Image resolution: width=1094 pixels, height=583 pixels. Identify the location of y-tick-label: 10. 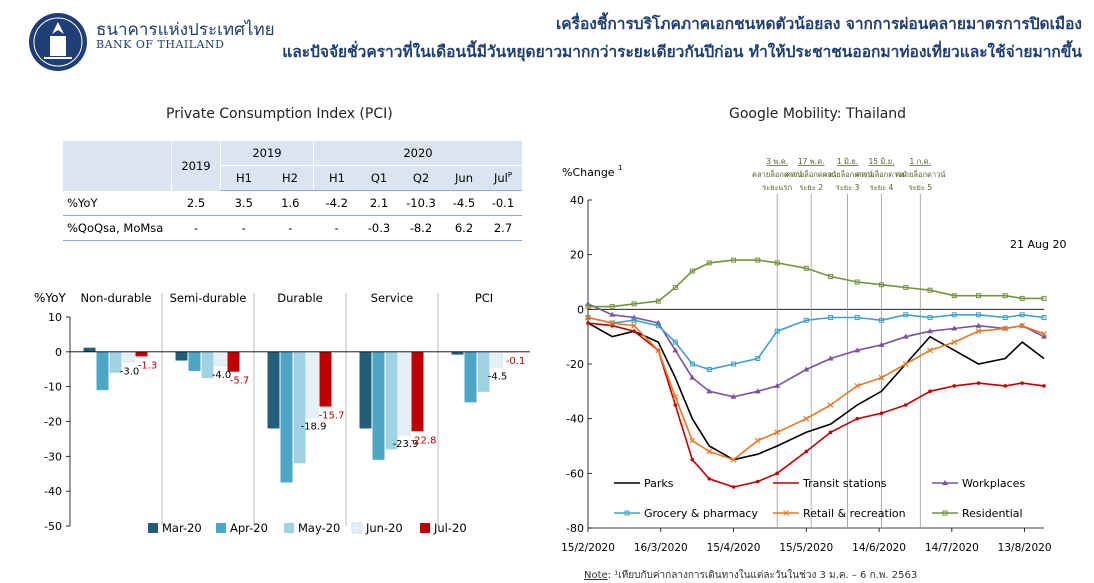
(55, 317).